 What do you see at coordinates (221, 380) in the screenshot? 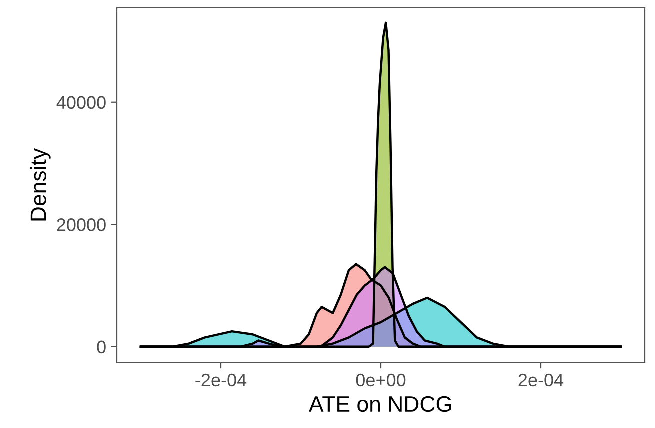
I see `x-tick-label: -2e-04` at bounding box center [221, 380].